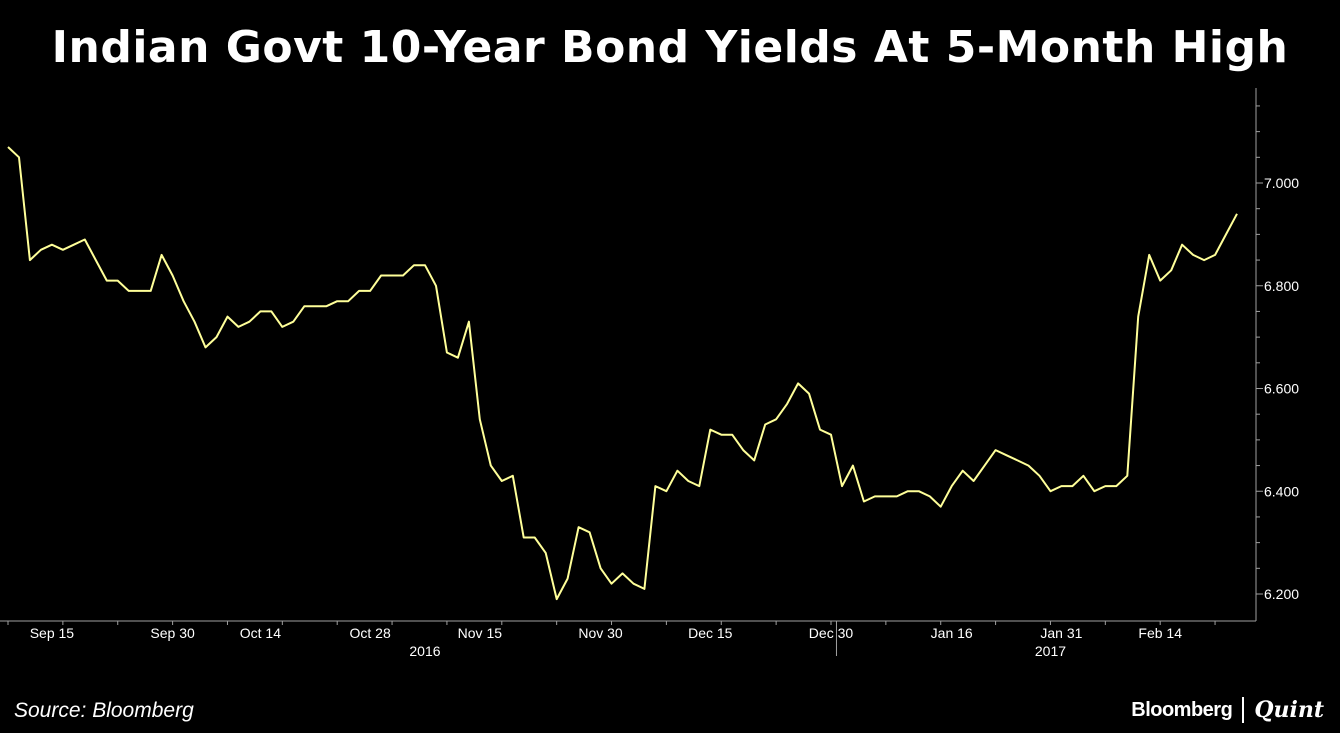 This screenshot has height=733, width=1340. What do you see at coordinates (260, 633) in the screenshot?
I see `x-tick-label: Oct 14` at bounding box center [260, 633].